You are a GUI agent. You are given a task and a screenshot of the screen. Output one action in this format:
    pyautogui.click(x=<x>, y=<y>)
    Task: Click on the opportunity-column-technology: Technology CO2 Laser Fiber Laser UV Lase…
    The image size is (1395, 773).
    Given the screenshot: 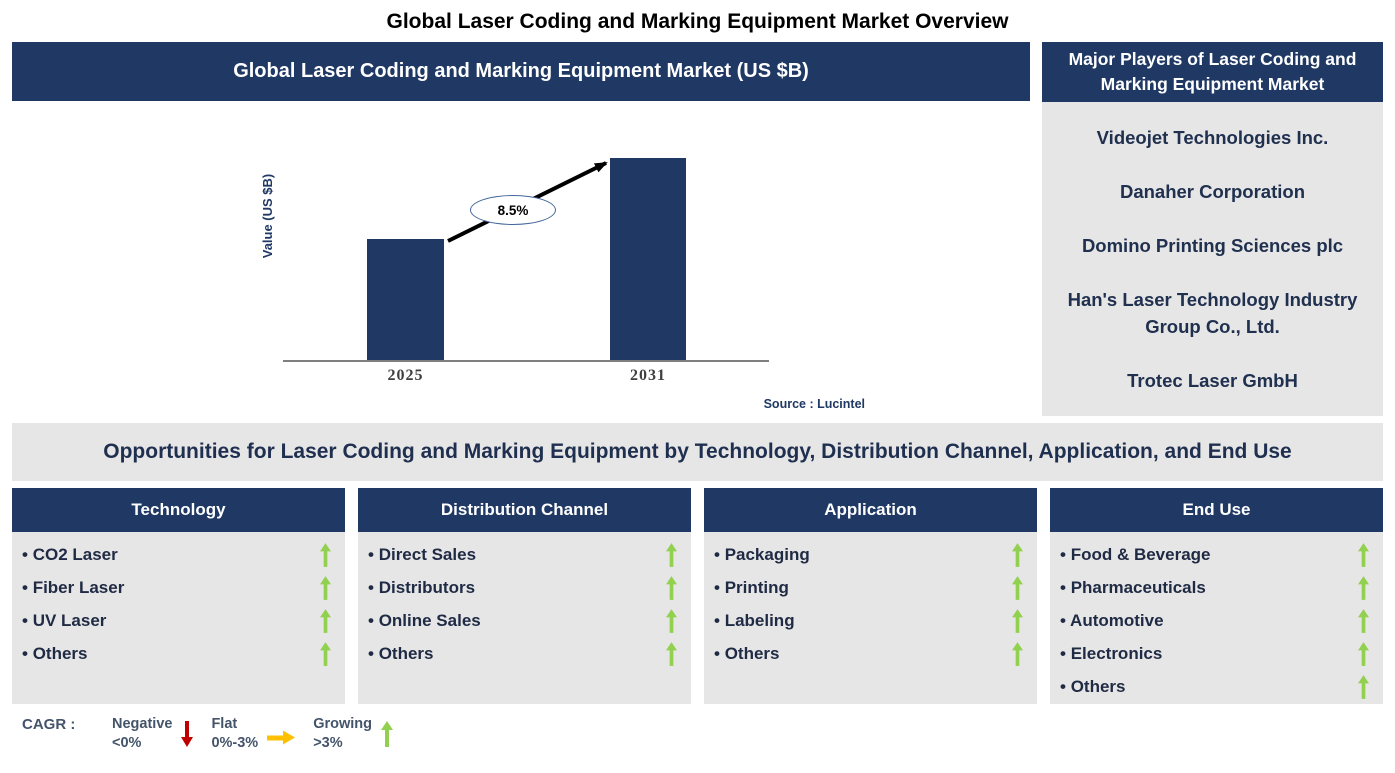 What is the action you would take?
    pyautogui.click(x=178, y=596)
    